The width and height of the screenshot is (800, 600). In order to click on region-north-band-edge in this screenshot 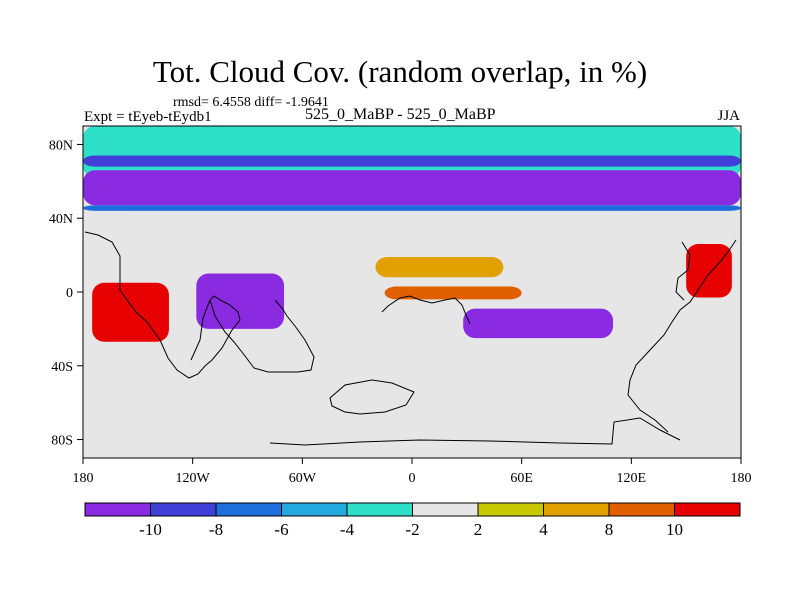, I will do `click(412, 208)`.